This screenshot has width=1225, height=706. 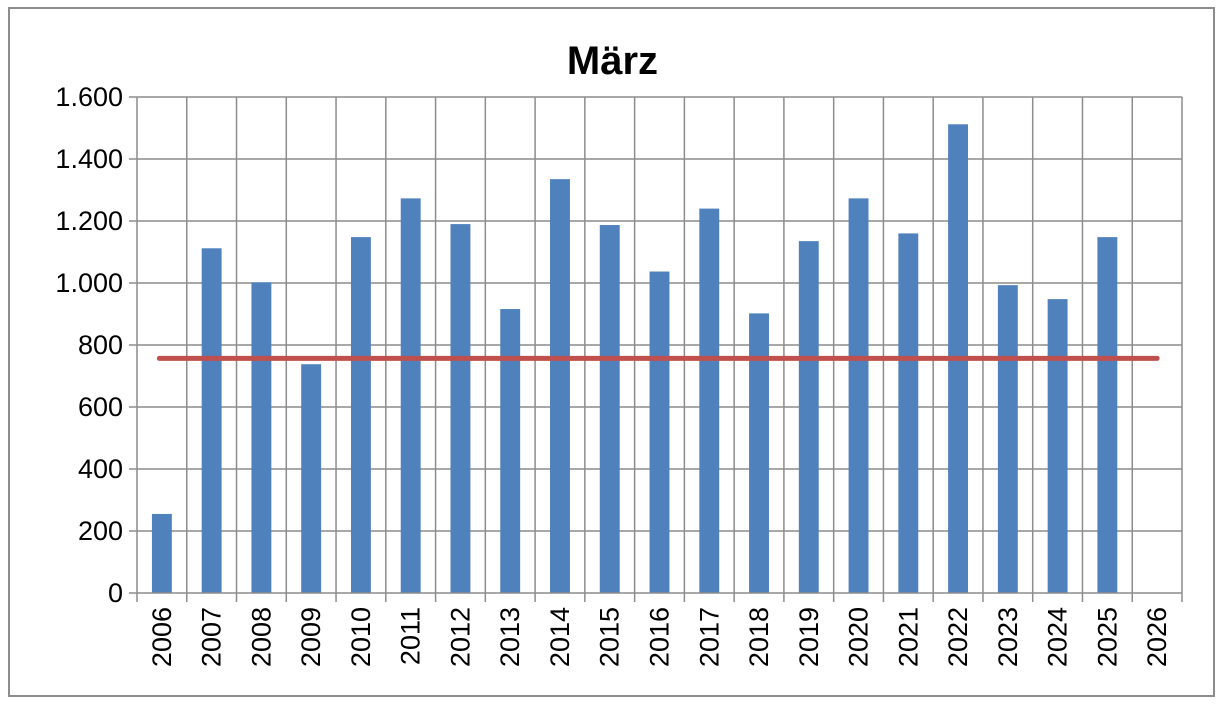 What do you see at coordinates (161, 553) in the screenshot?
I see `bar-2006` at bounding box center [161, 553].